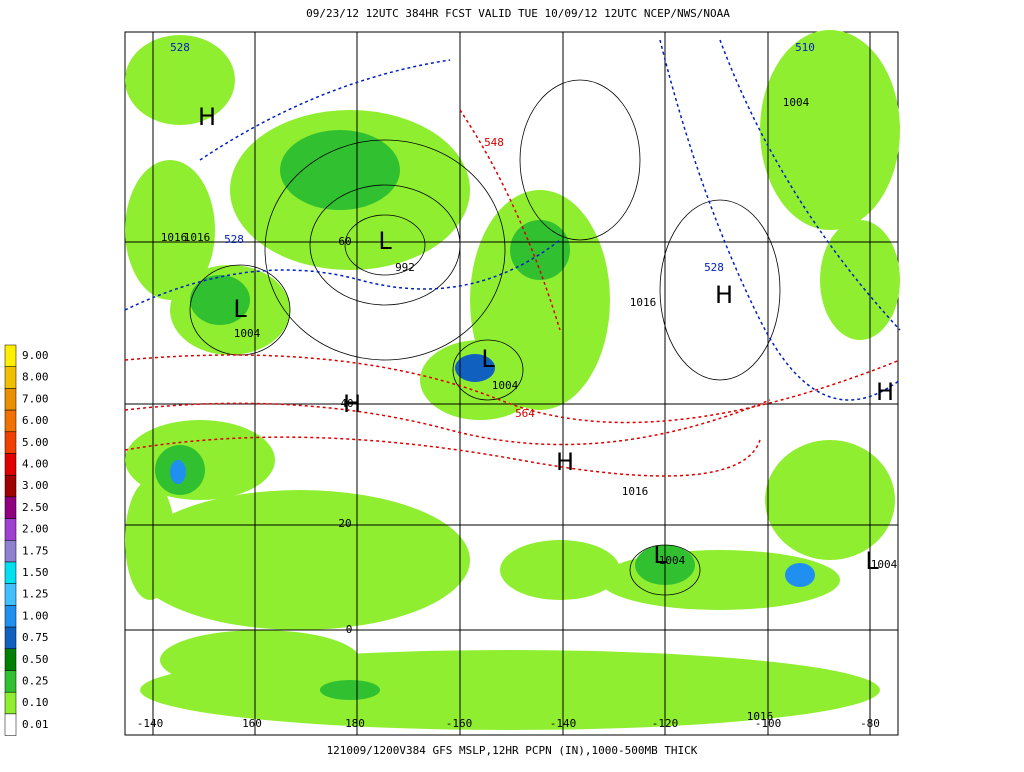 The image size is (1024, 772). Describe the element at coordinates (35, 702) in the screenshot. I see `legend-label: 0.10` at that location.